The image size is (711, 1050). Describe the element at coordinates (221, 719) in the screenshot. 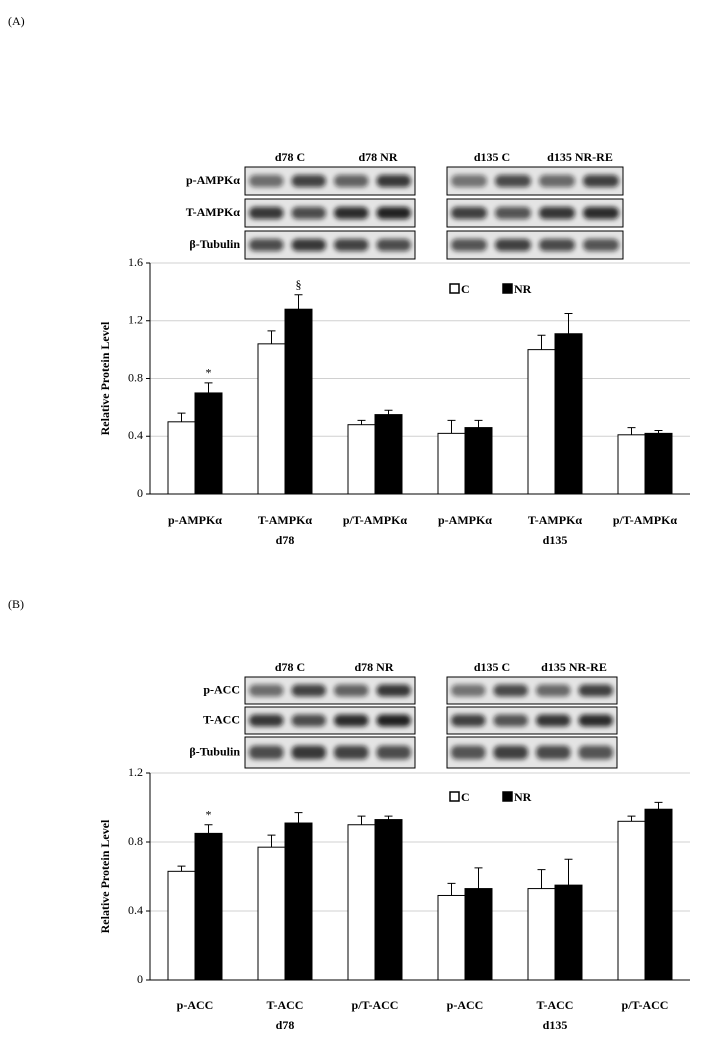

I see `row-label: T-ACC` at that location.